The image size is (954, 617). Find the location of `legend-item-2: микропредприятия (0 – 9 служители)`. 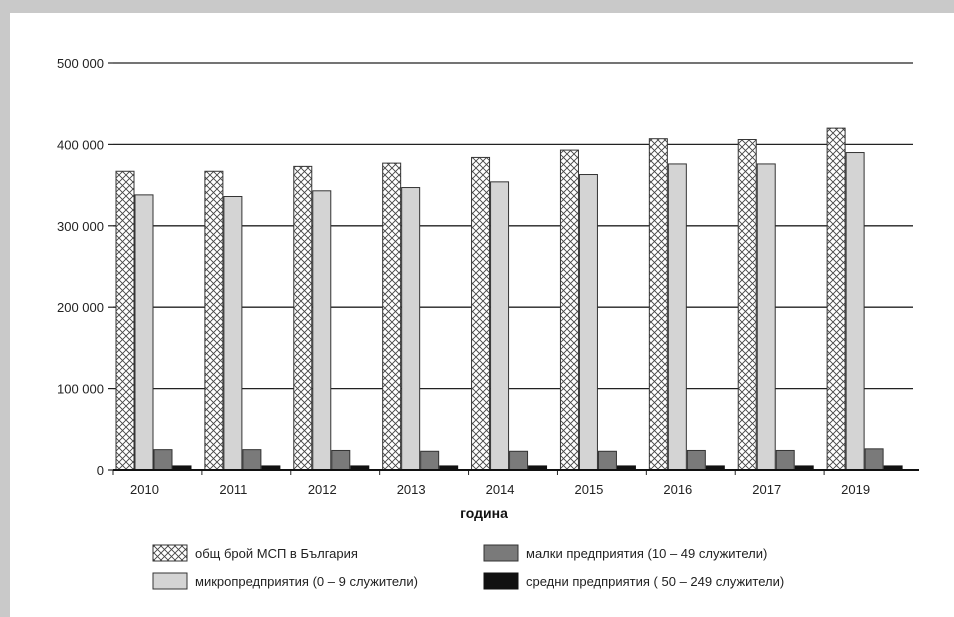

legend-item-2: микропредприятия (0 – 9 служители) is located at coordinates (285, 581).